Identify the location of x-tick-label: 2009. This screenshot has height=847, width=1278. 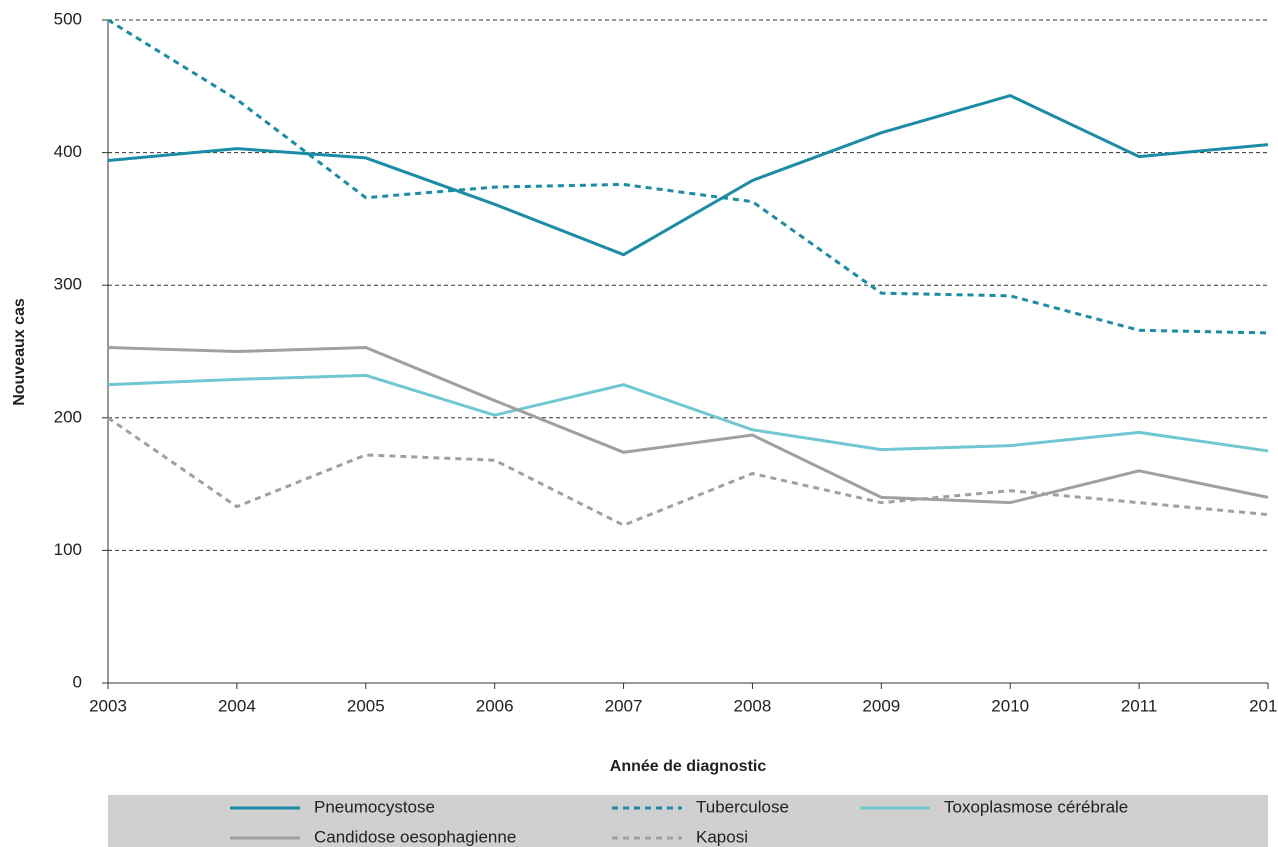
(881, 705).